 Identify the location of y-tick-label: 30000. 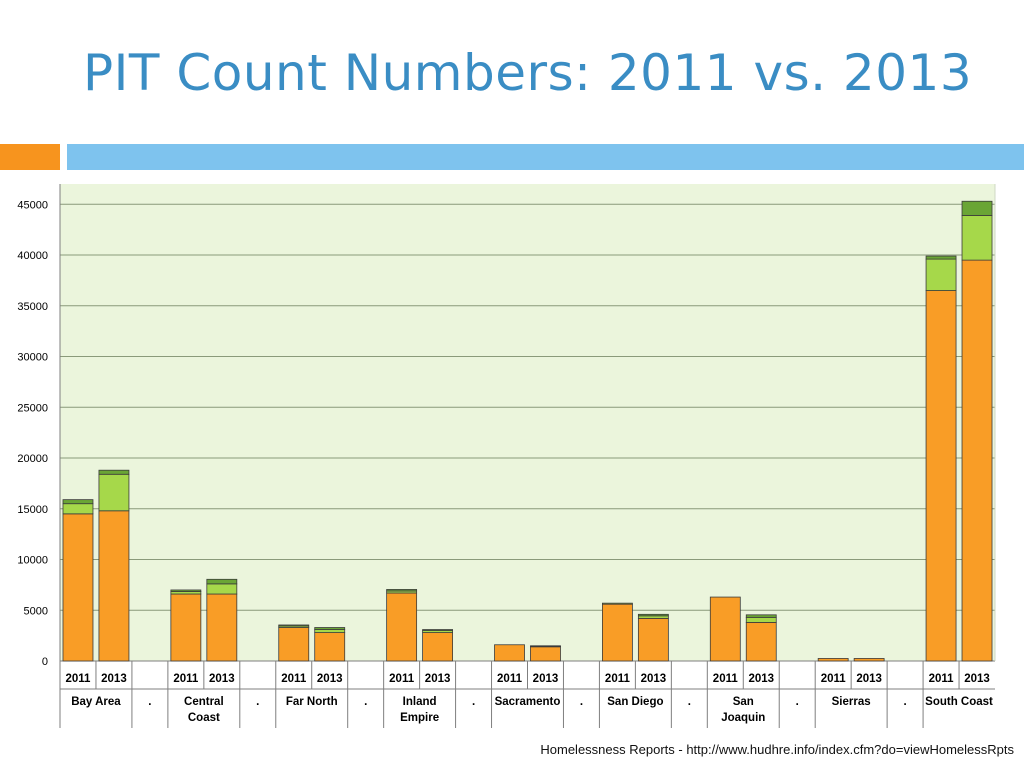
(32, 358).